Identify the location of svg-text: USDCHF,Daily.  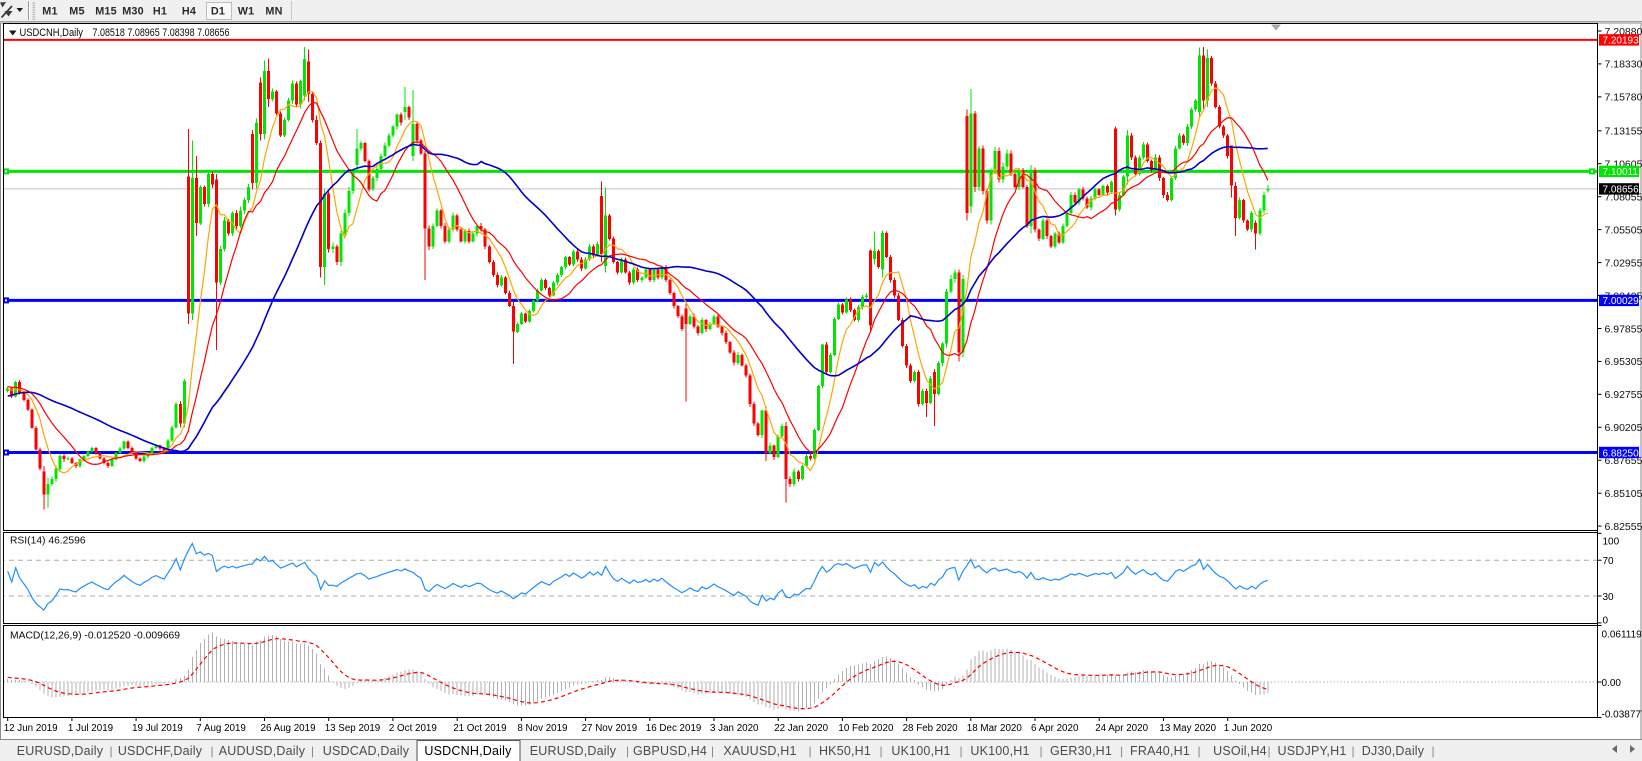
(160, 751).